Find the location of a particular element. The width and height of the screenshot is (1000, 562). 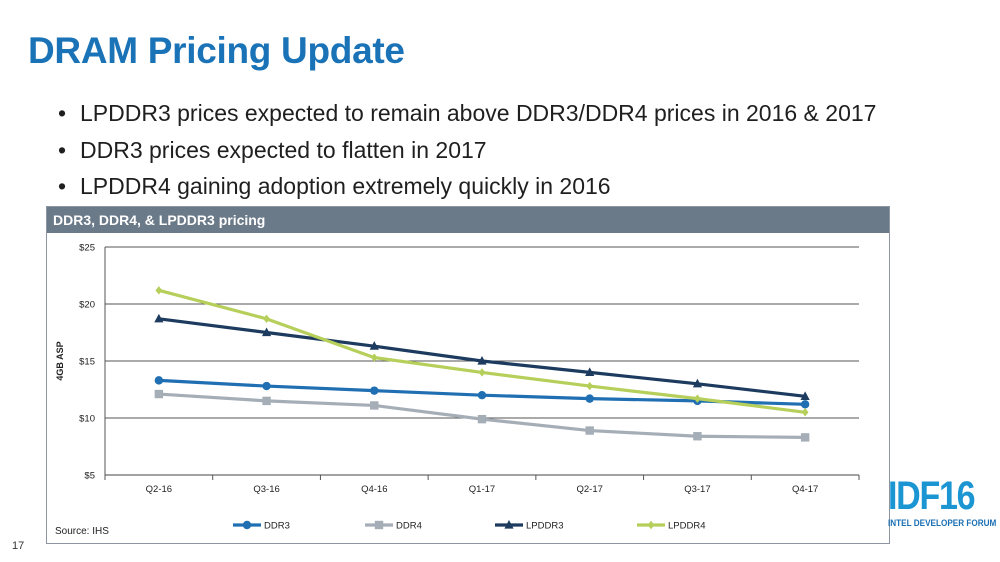

x-tick-label: Q4-17 is located at coordinates (805, 489).